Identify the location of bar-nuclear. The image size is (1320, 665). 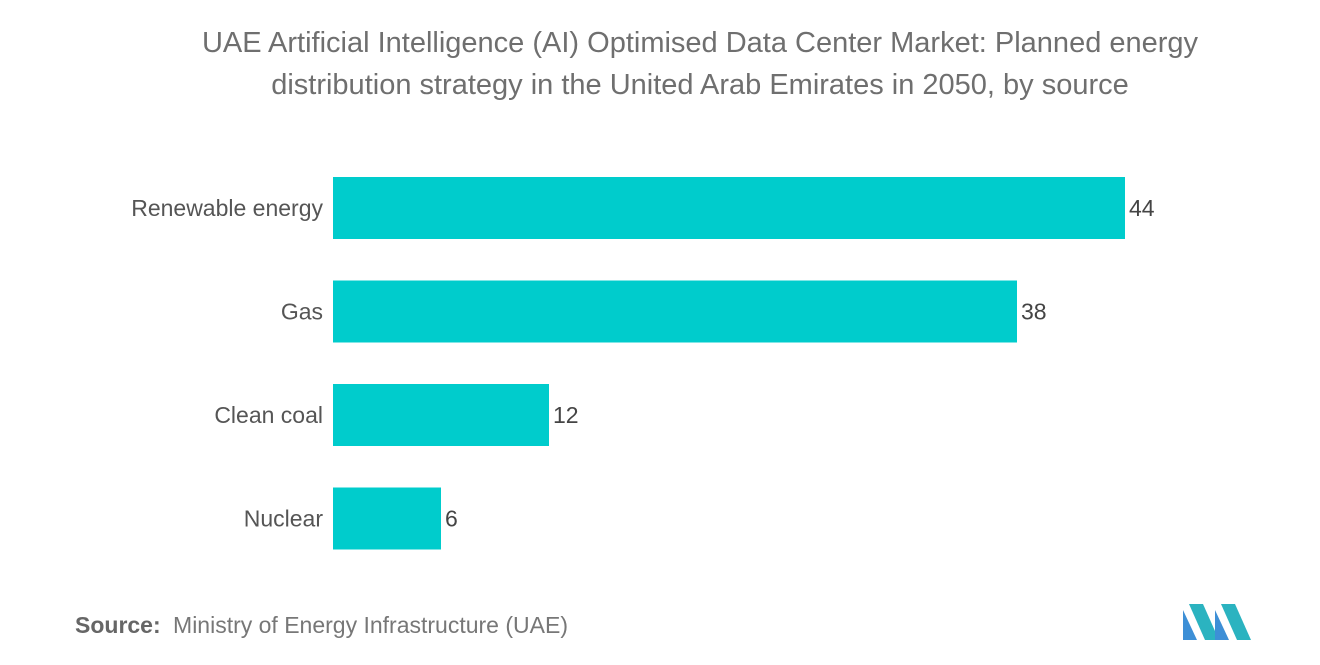
(387, 518).